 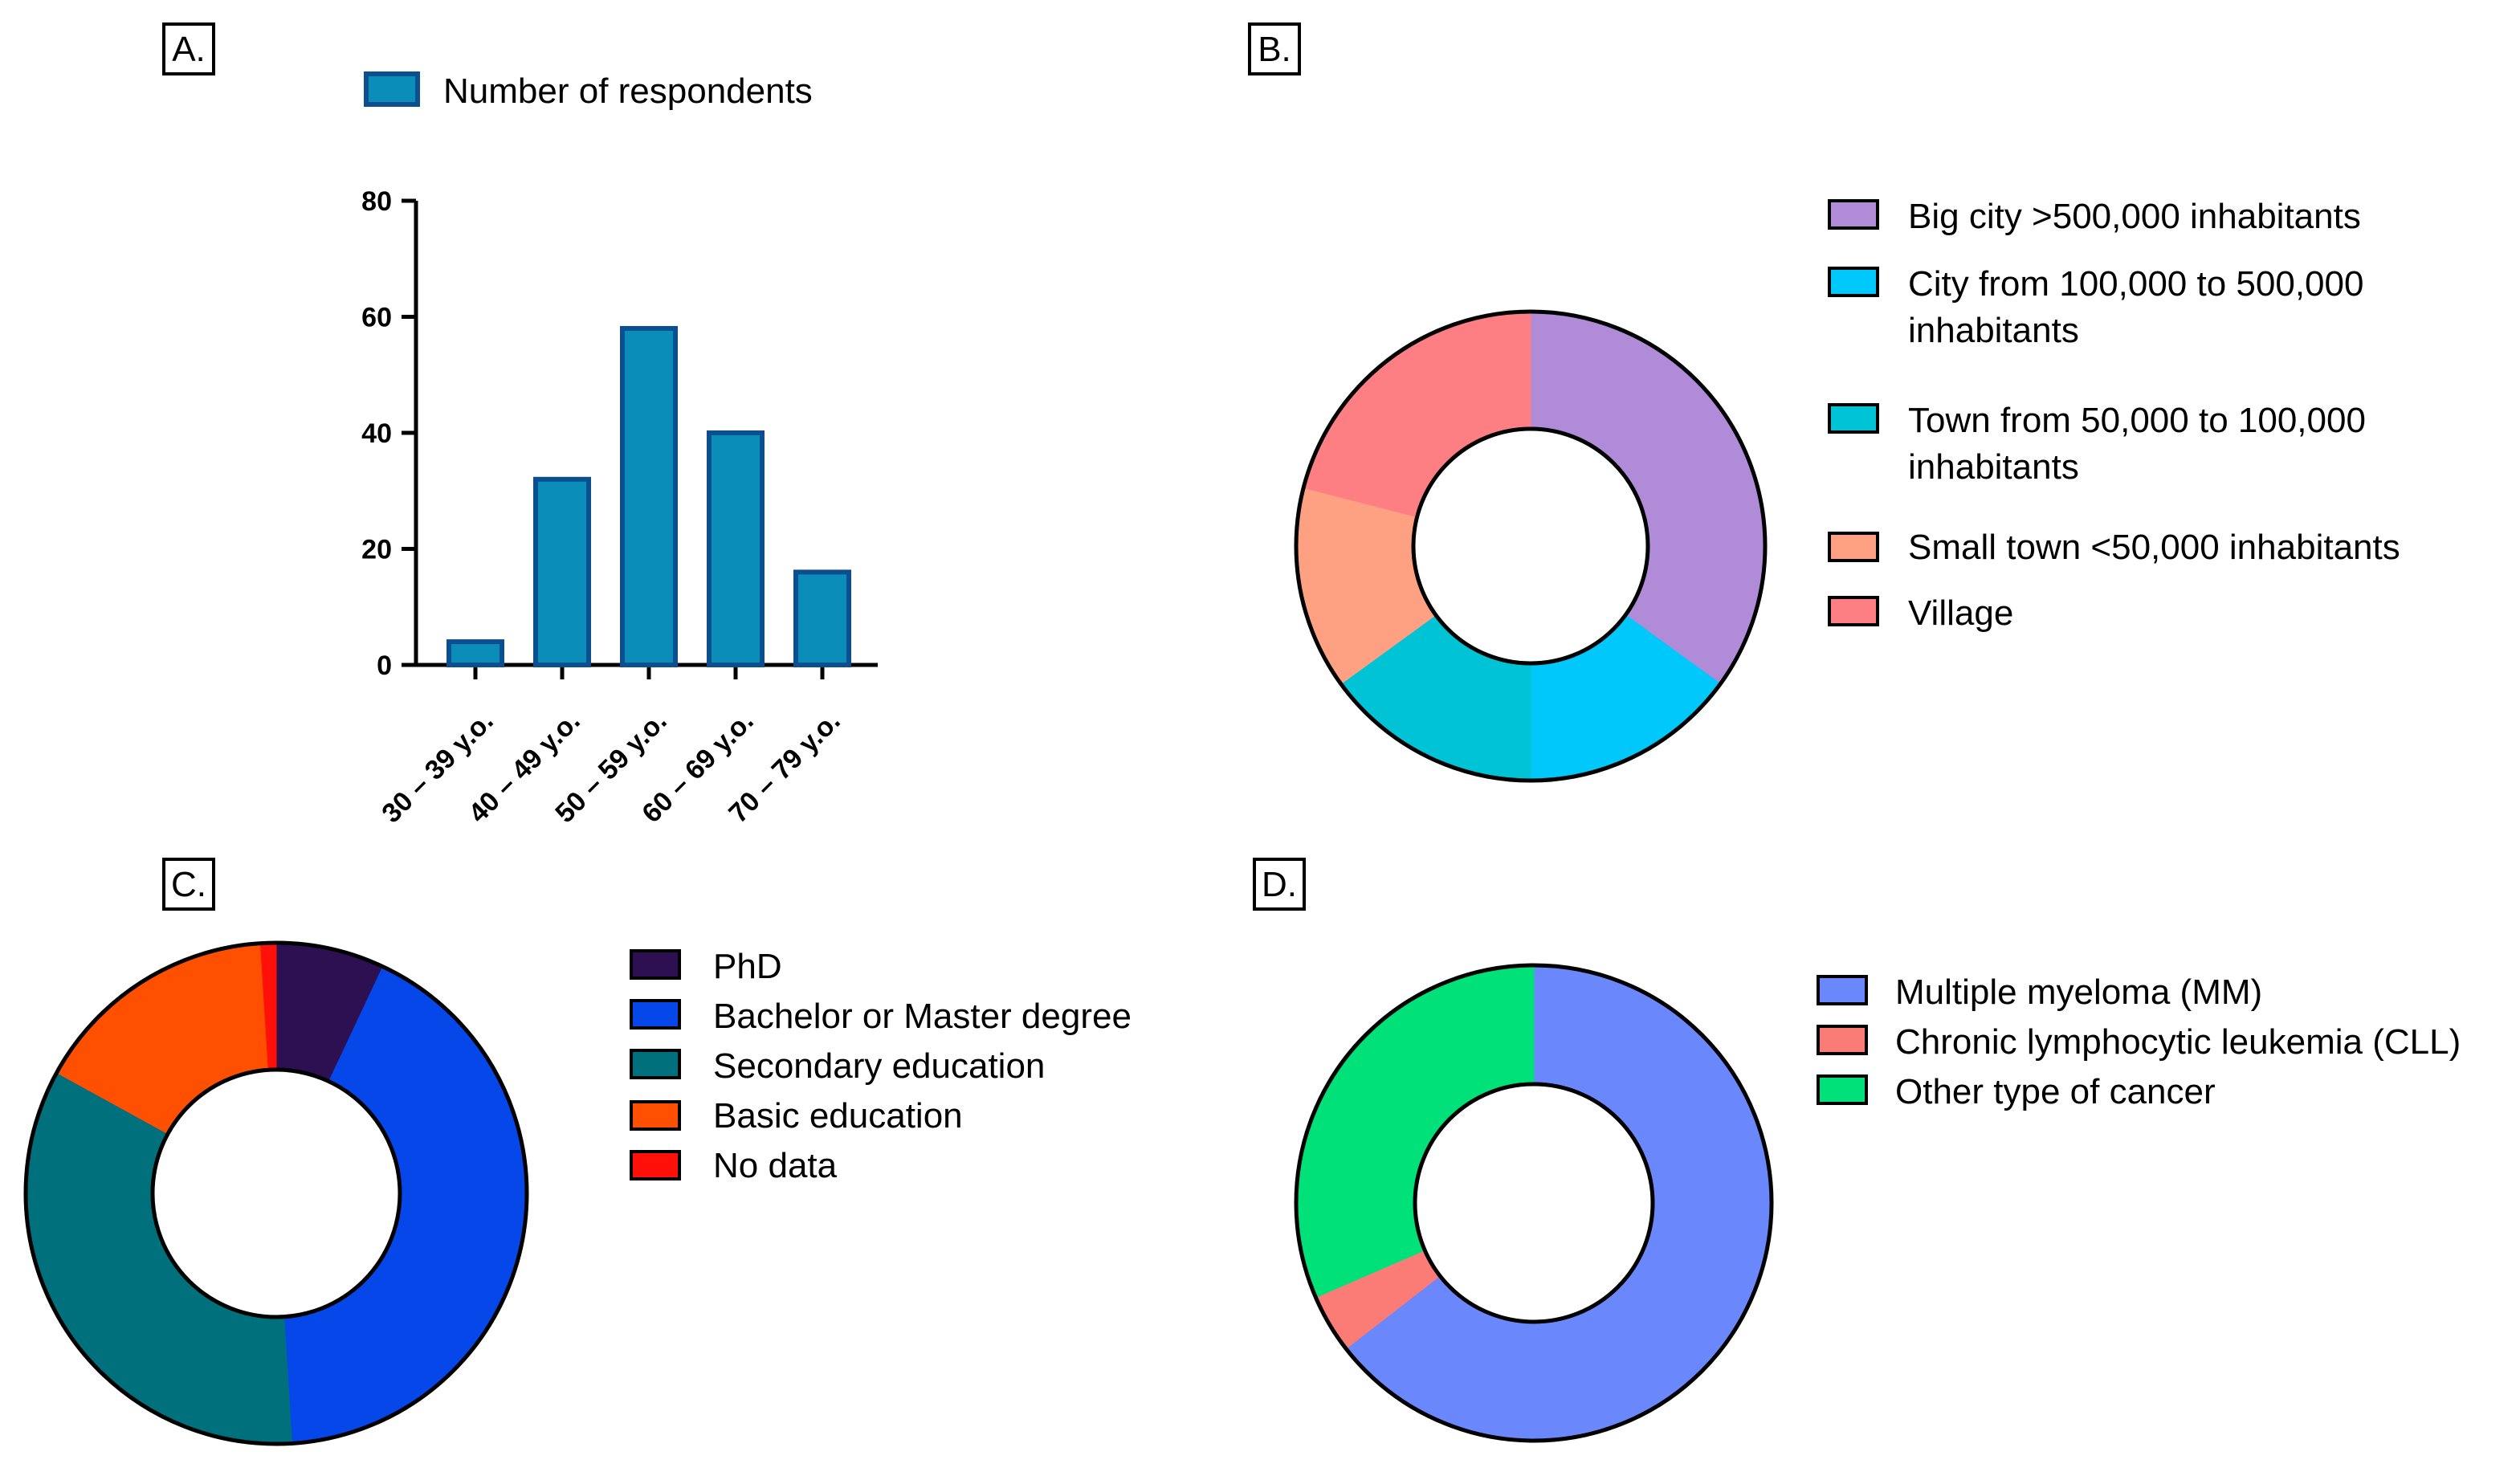 What do you see at coordinates (2154, 547) in the screenshot?
I see `legend-label-small-town: Small town <50,000 inhabitants` at bounding box center [2154, 547].